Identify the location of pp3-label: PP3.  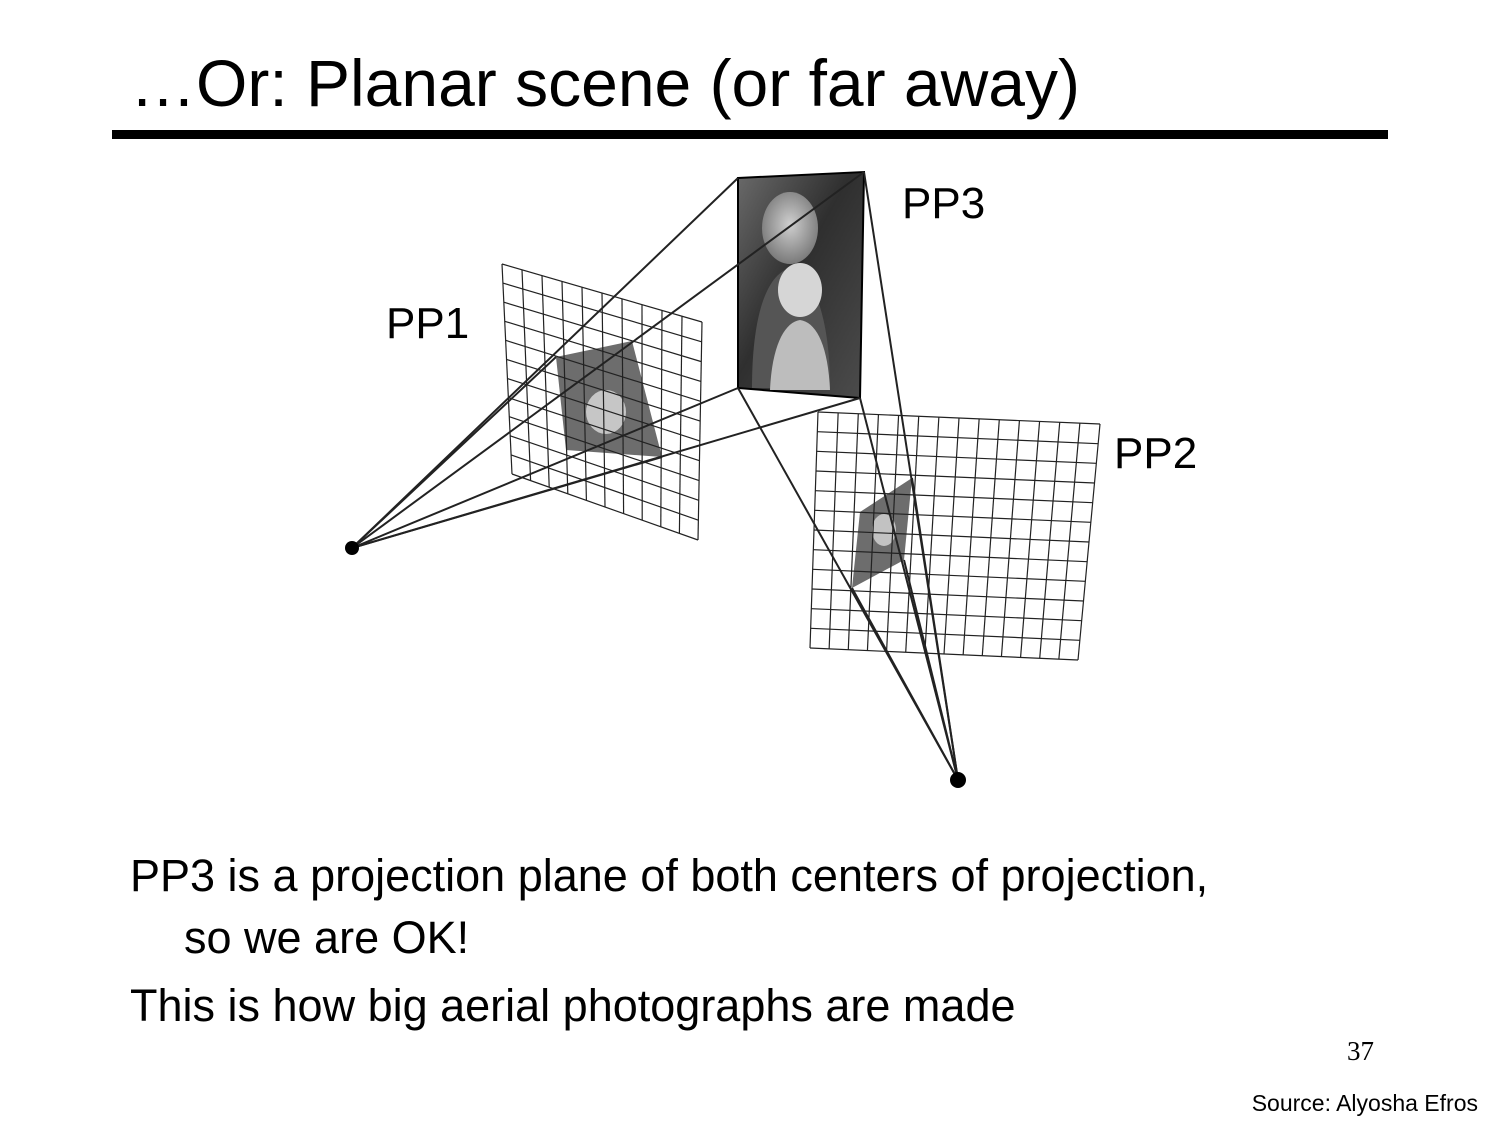
(943, 203).